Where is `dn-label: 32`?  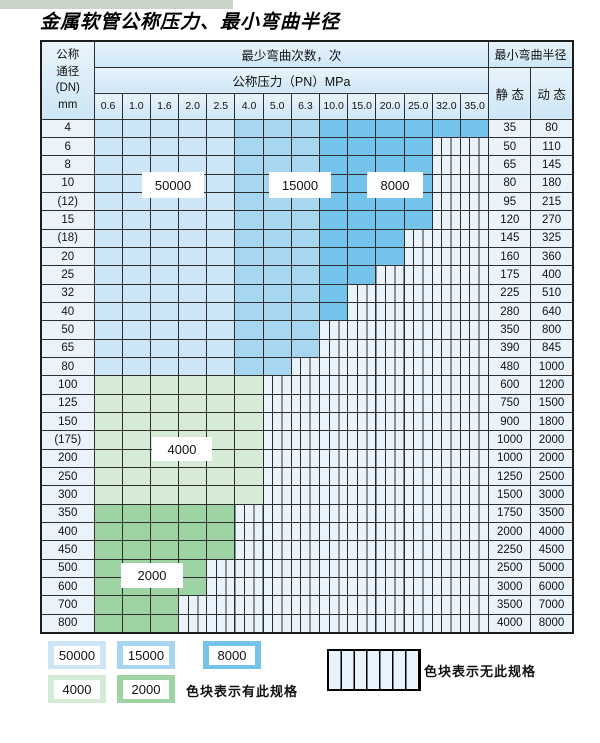 dn-label: 32 is located at coordinates (67, 293).